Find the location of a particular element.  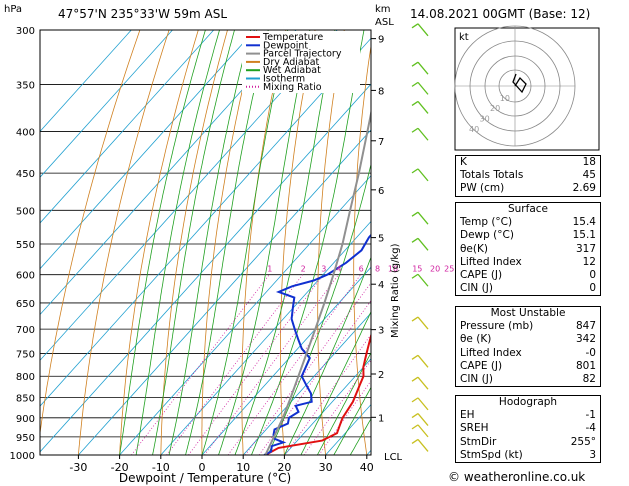

index-row: PW (cm) 2.69 is located at coordinates (528, 188).